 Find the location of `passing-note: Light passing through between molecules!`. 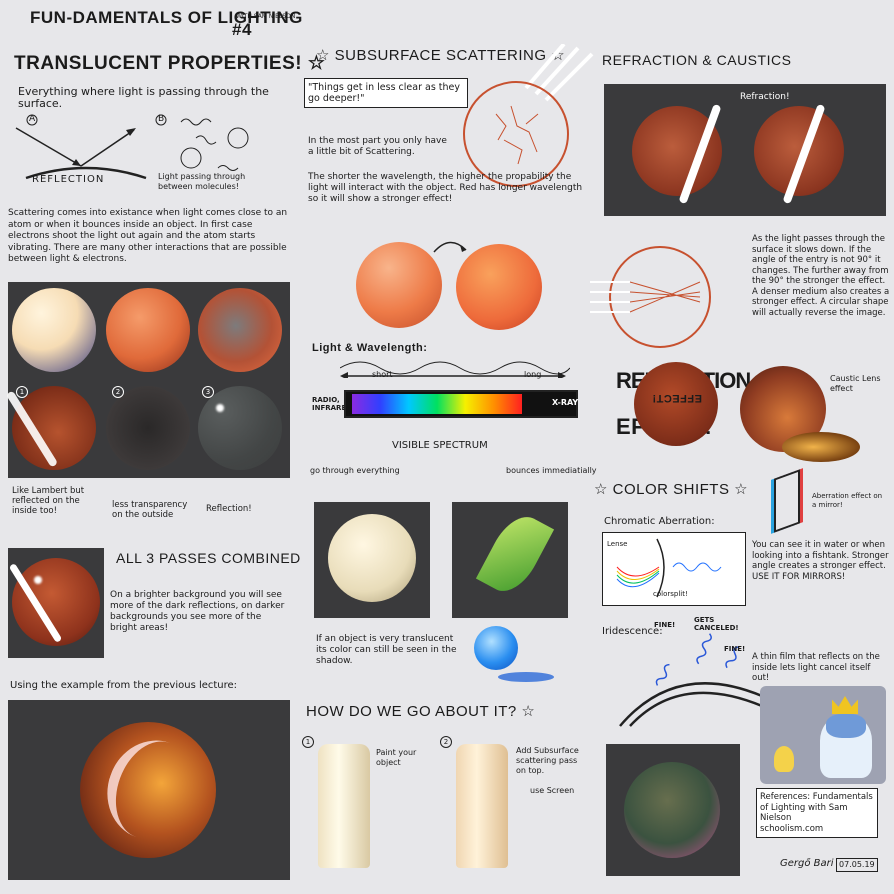

passing-note: Light passing through between molecules! is located at coordinates (202, 181).